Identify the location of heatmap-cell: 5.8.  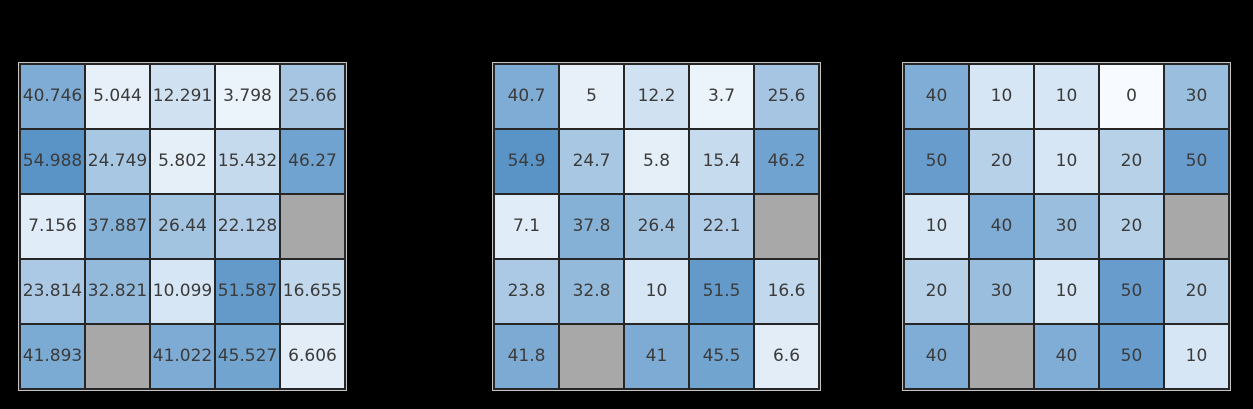
(656, 161).